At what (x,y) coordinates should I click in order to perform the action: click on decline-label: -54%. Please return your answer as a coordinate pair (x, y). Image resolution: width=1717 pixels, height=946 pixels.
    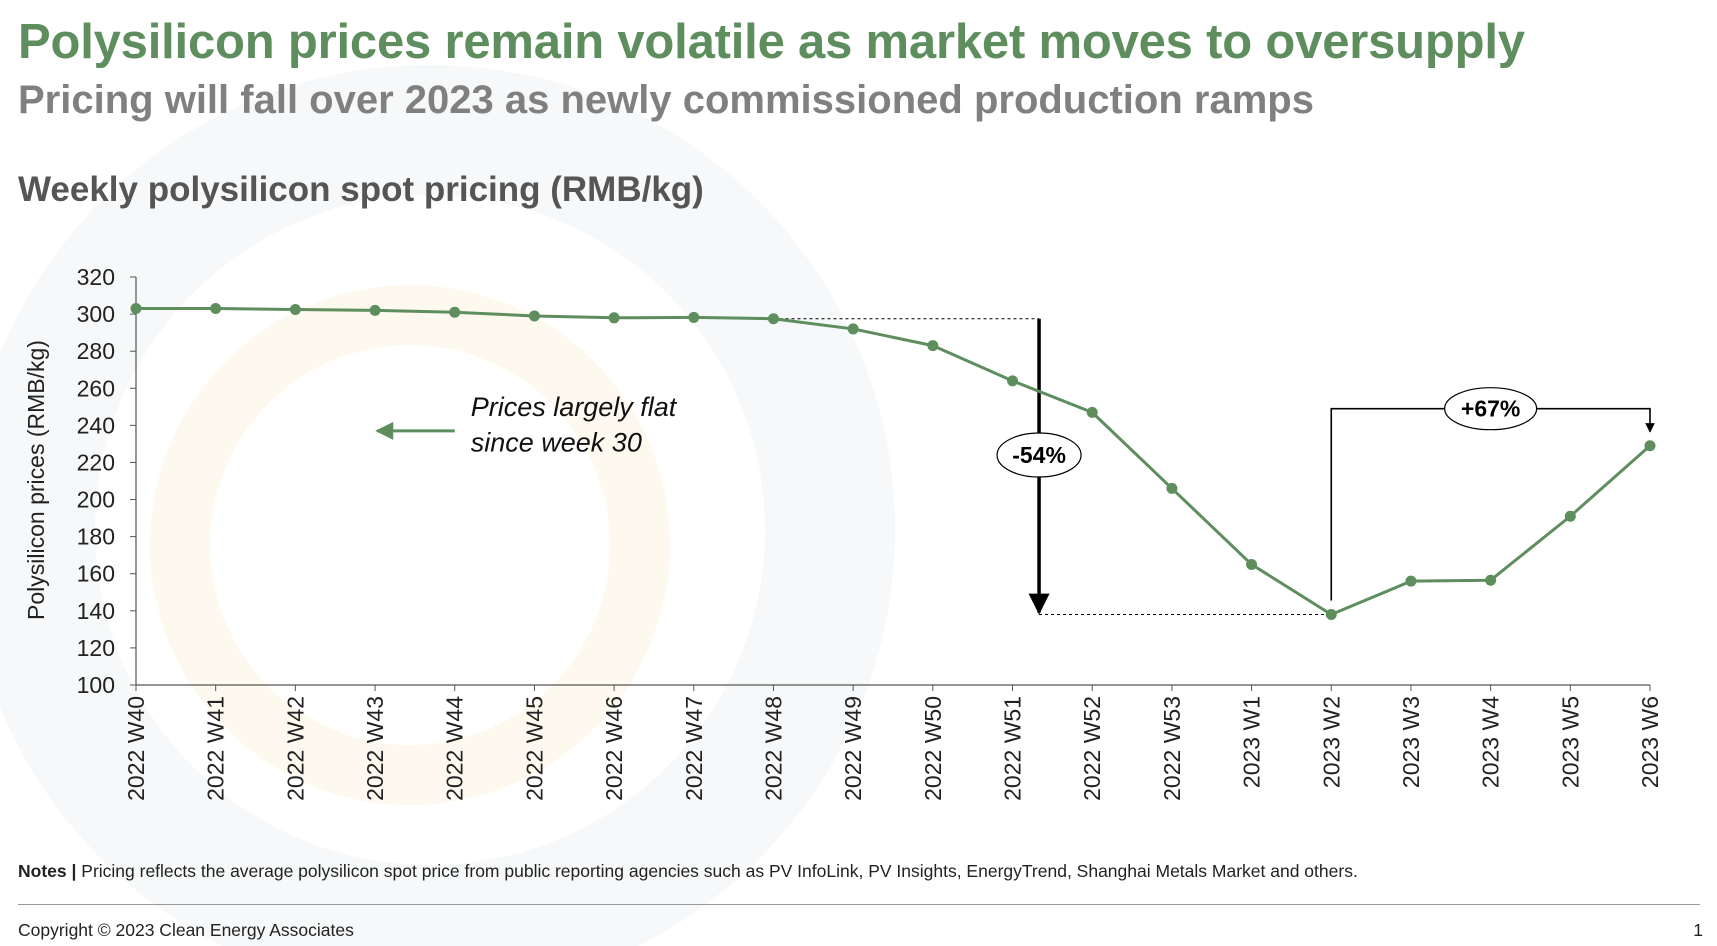
    Looking at the image, I should click on (1039, 455).